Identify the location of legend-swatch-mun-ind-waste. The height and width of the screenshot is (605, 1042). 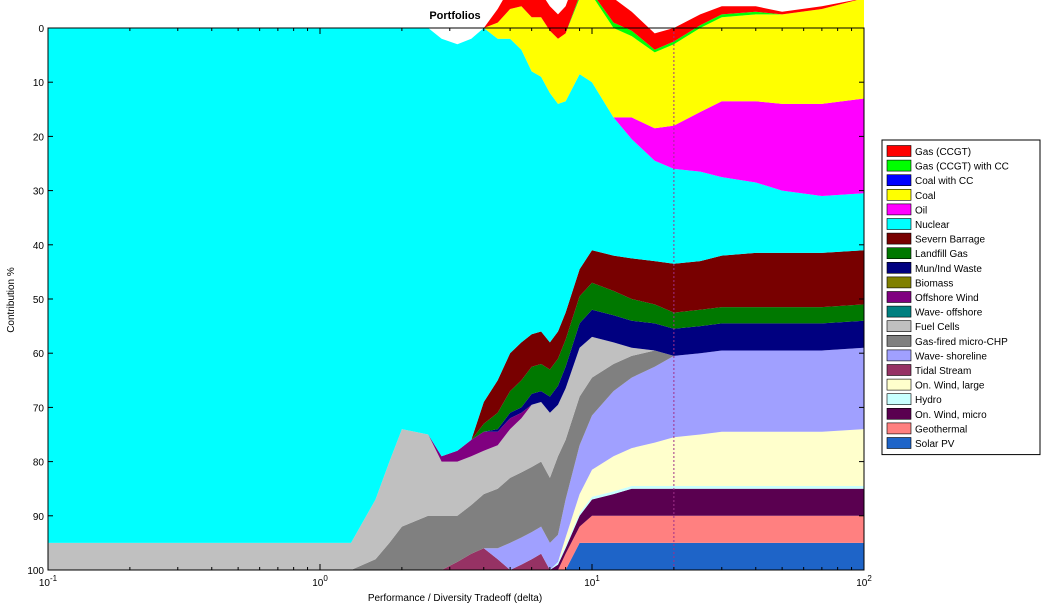
(899, 267).